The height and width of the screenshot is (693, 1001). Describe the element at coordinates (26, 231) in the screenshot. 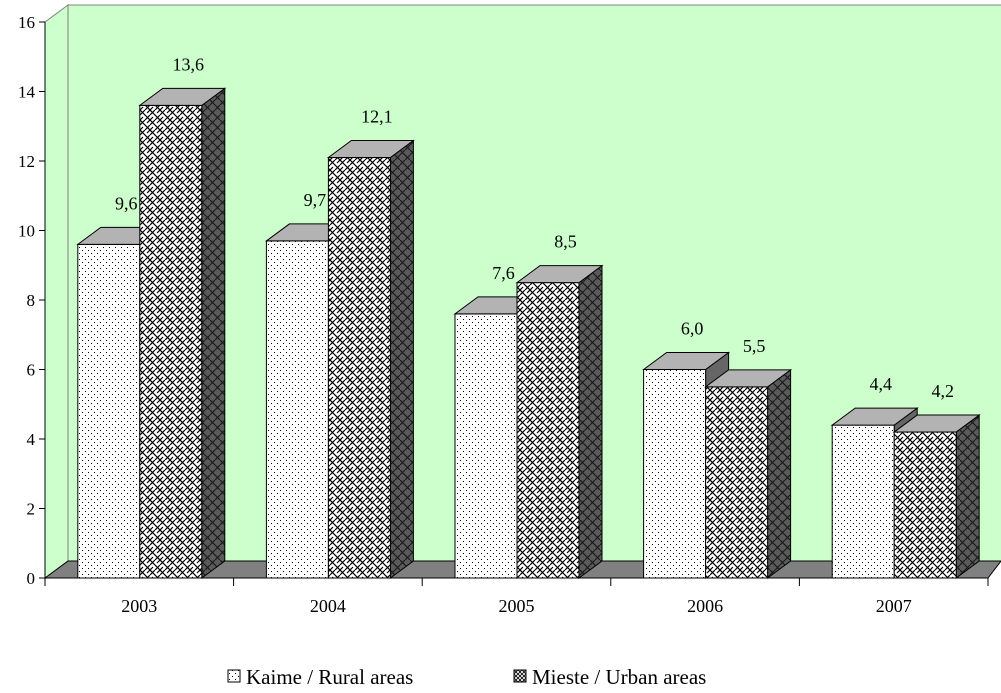

I see `y-tick-label-5: 10` at that location.